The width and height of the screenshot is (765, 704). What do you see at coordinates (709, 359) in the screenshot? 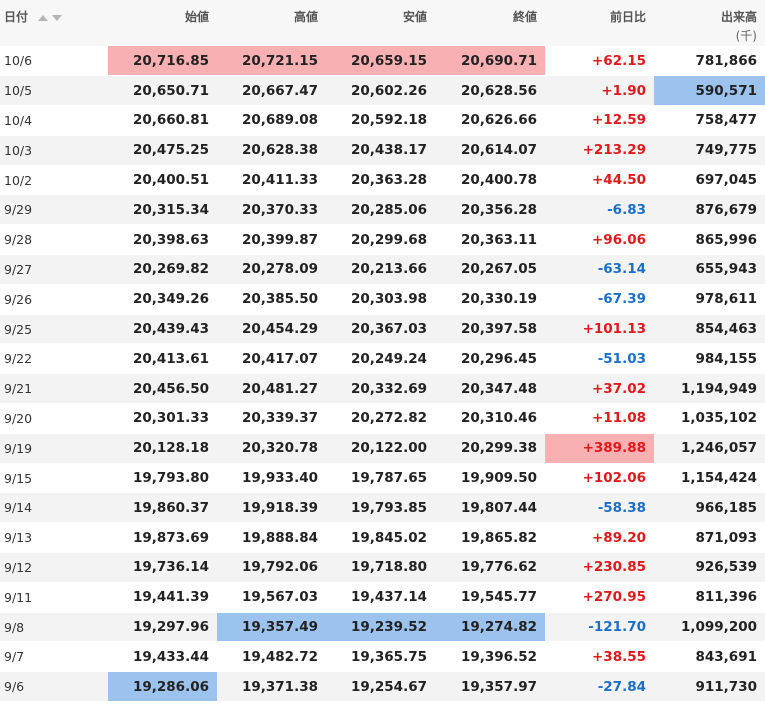
I see `cell-volume: 984,155` at bounding box center [709, 359].